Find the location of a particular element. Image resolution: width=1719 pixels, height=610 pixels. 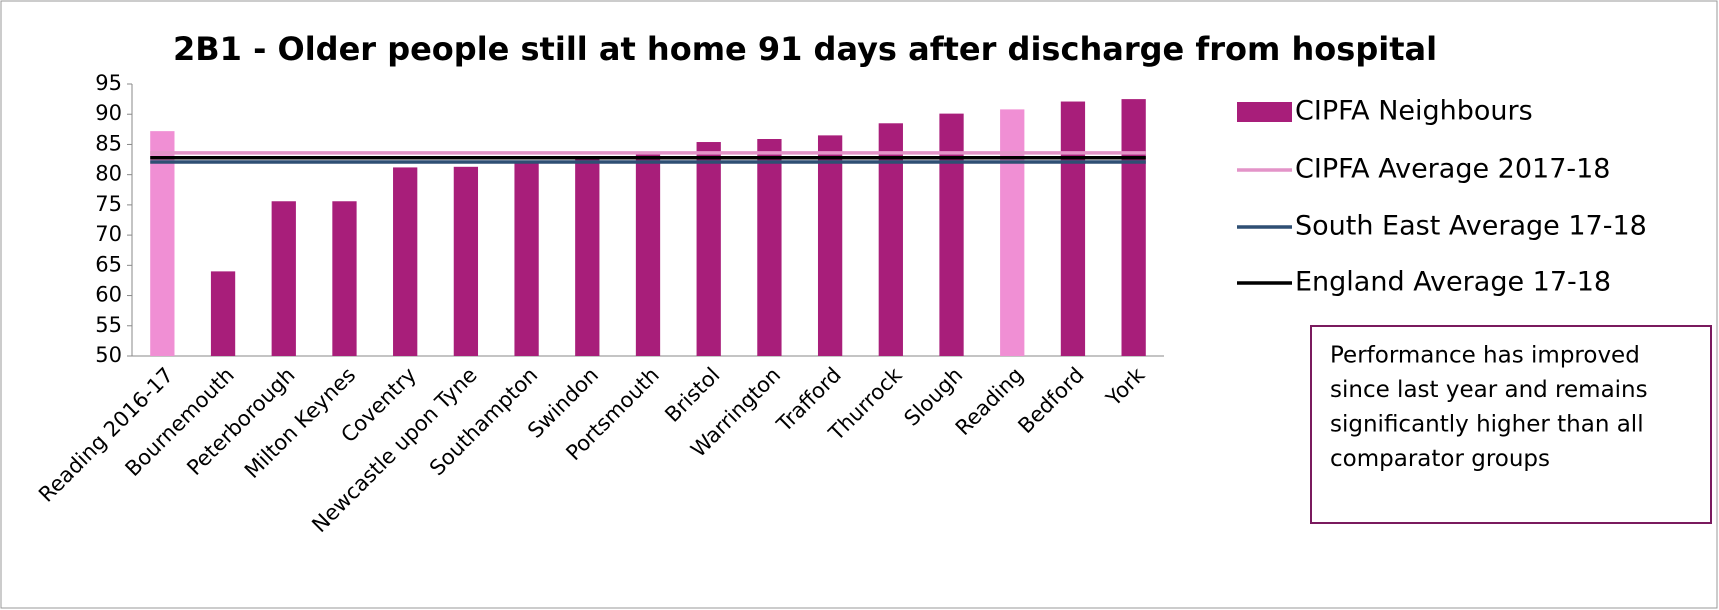

y-tick-label: 60 is located at coordinates (108, 295).